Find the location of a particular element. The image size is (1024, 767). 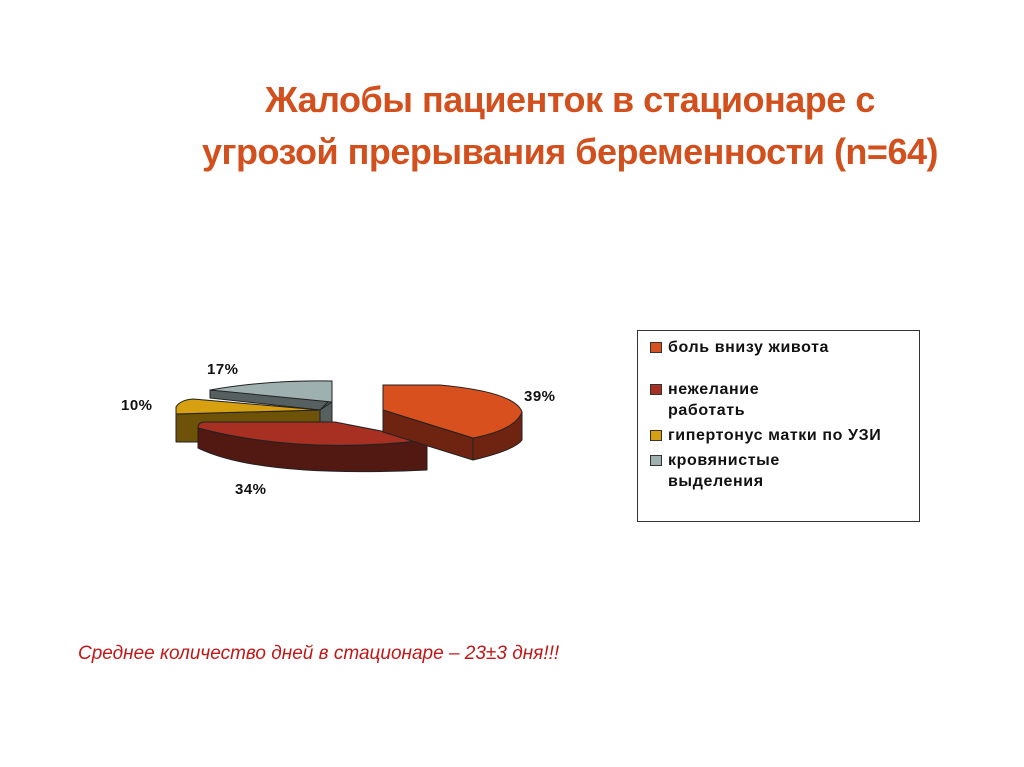

legend-swatch-hypertonus is located at coordinates (656, 435).